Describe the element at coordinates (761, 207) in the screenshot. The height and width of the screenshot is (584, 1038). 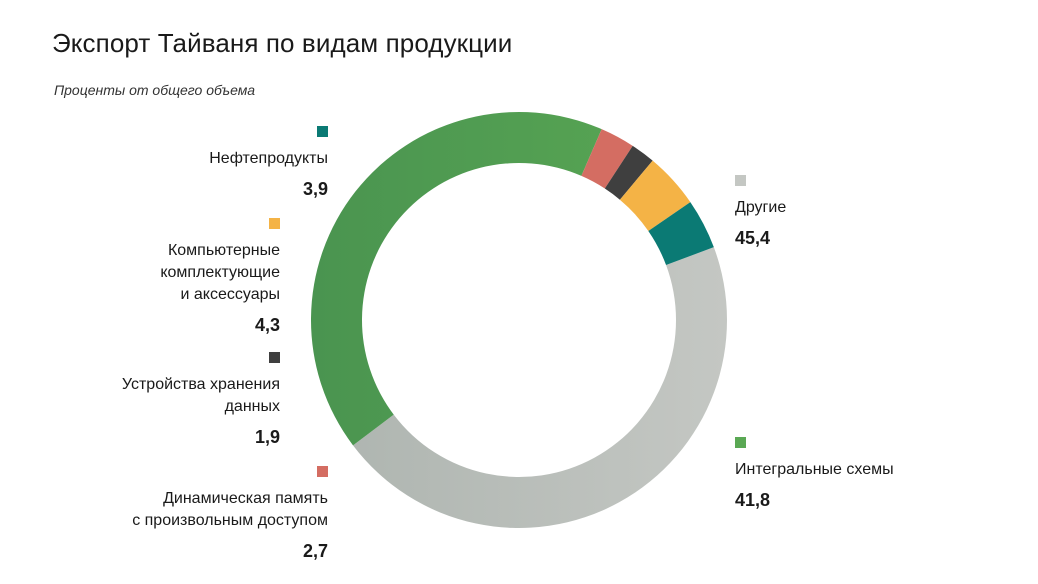
I see `legend-label: Другие` at that location.